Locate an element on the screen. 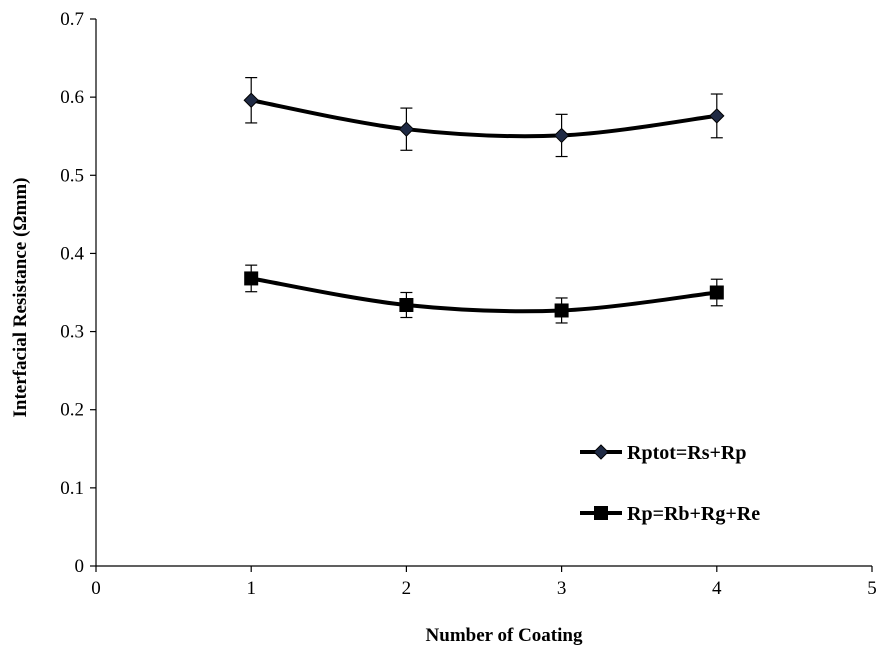 This screenshot has height=650, width=881. y-tick-label: 0.7 is located at coordinates (72, 19).